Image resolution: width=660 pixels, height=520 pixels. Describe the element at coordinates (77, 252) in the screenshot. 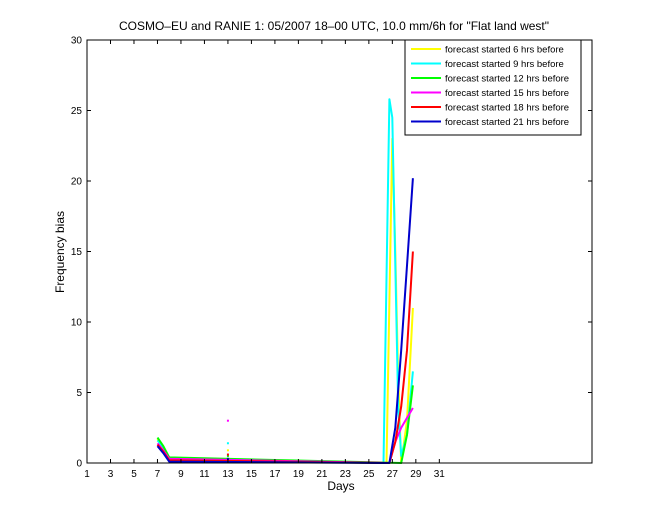

I see `y-tick-label: 15` at that location.